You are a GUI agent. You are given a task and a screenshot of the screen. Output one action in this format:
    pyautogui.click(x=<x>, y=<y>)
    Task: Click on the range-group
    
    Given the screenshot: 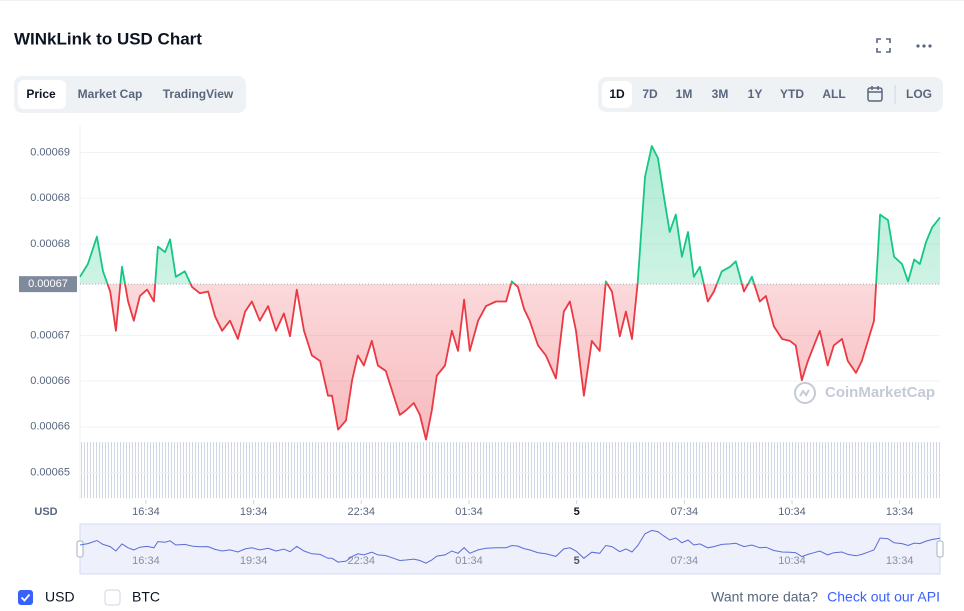 What is the action you would take?
    pyautogui.click(x=770, y=94)
    